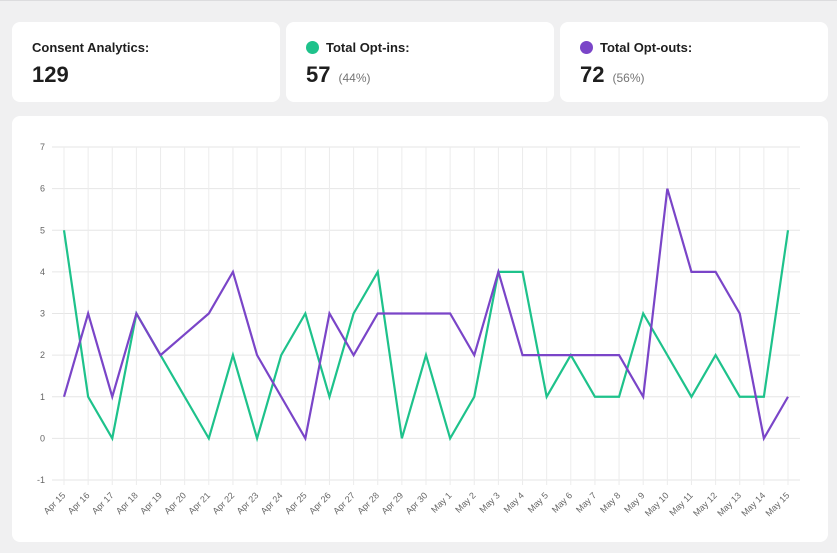 This screenshot has width=837, height=553. Describe the element at coordinates (50, 74) in the screenshot. I see `stat-total-value: 129` at that location.